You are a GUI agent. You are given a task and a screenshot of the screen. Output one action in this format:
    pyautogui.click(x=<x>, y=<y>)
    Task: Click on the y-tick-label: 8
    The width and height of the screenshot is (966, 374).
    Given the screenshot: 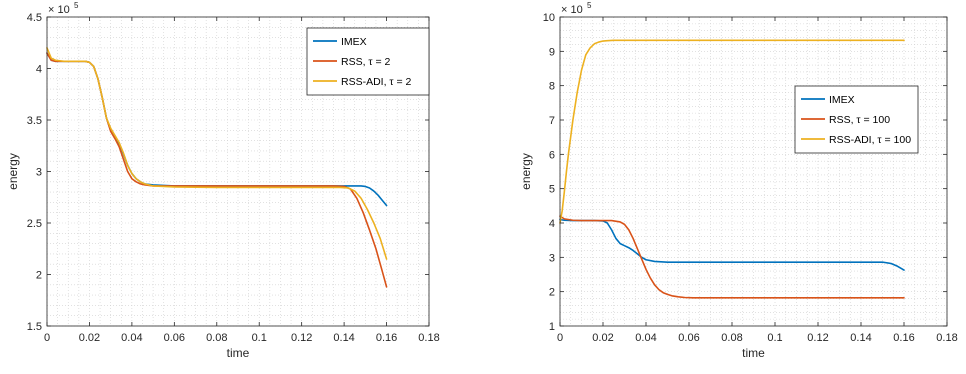 What is the action you would take?
    pyautogui.click(x=552, y=87)
    